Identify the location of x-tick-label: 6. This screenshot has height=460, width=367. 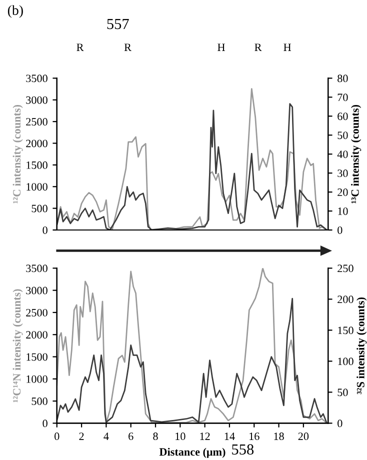
(131, 436).